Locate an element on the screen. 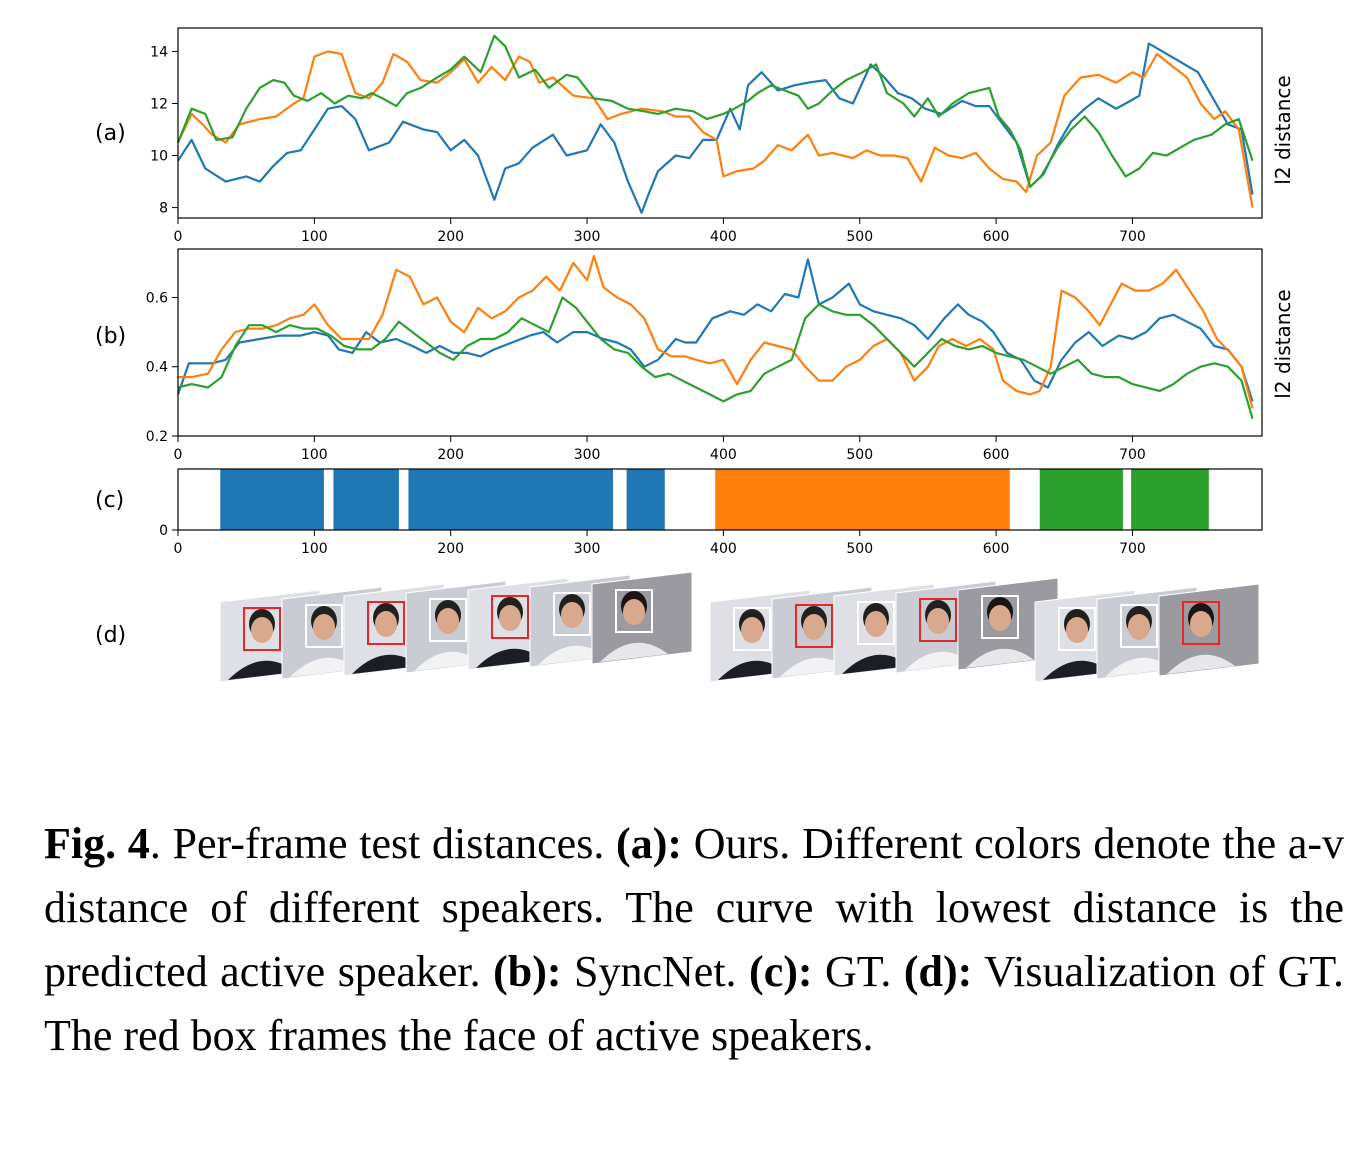 The image size is (1369, 1152). ytick-label: 10 is located at coordinates (159, 157).